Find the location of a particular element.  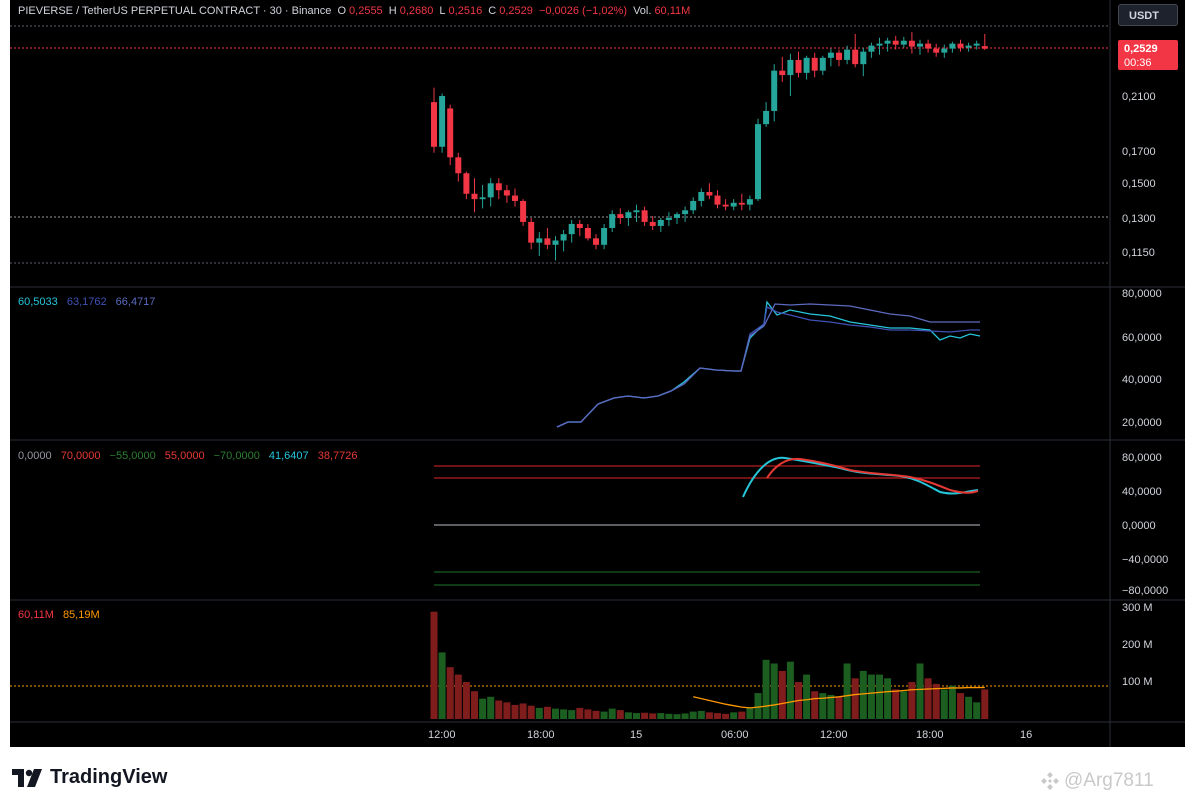

candles-group is located at coordinates (709, 146).